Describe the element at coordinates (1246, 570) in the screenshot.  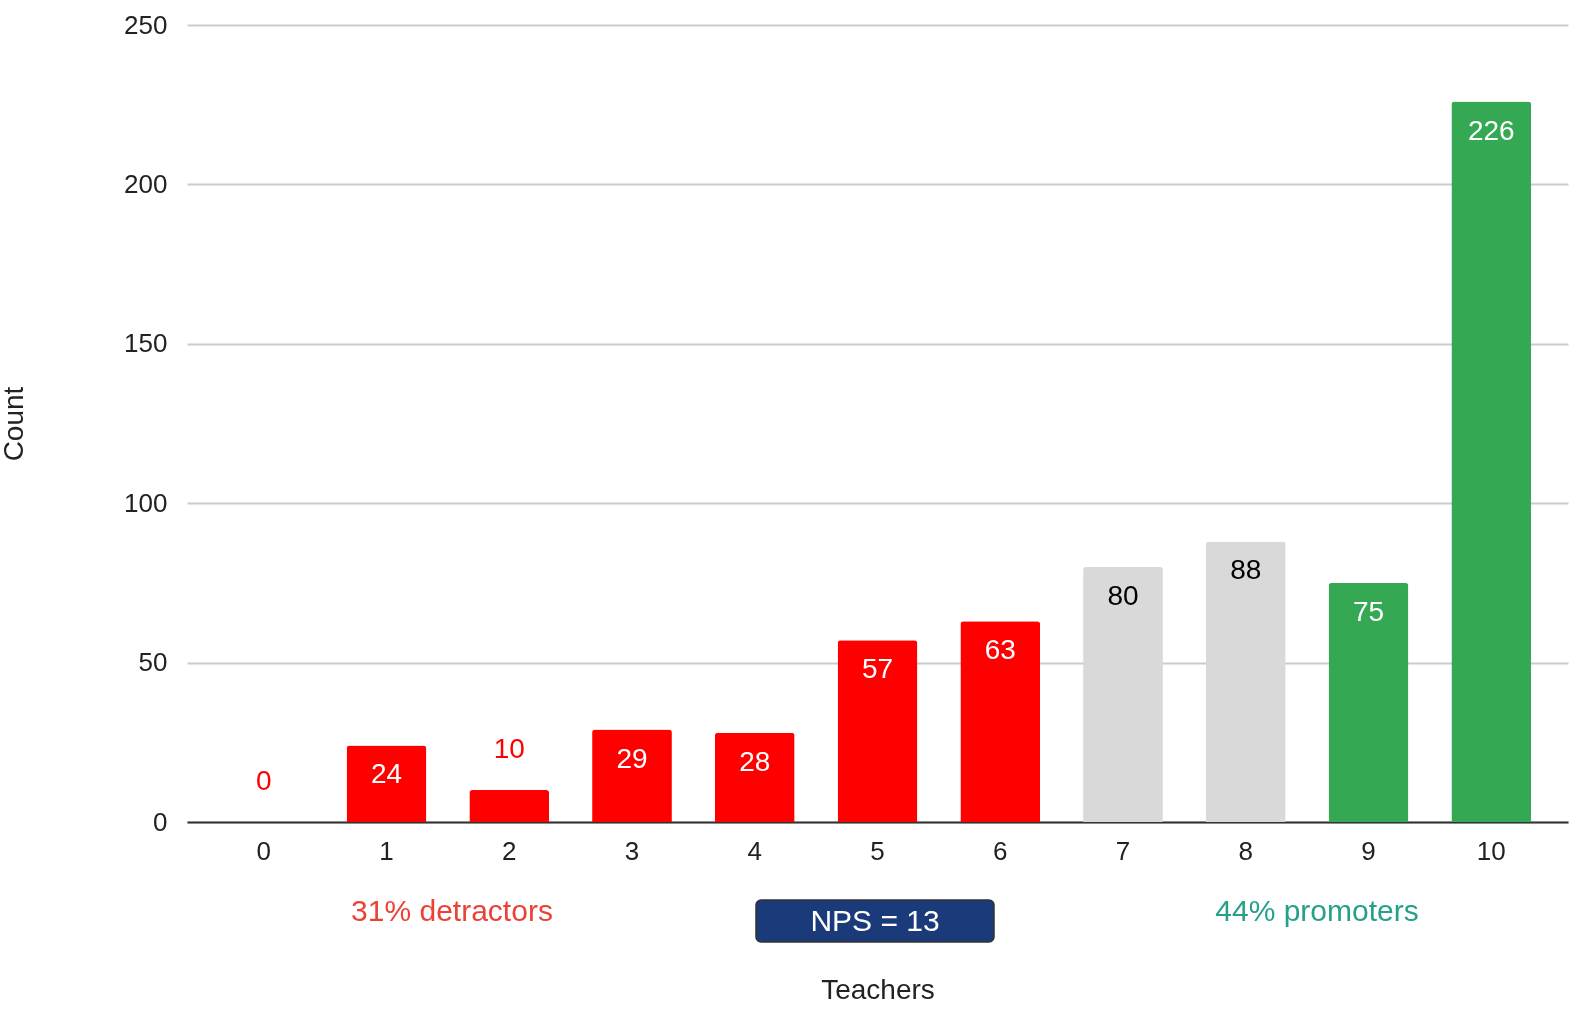
I see `data-label: 88` at that location.